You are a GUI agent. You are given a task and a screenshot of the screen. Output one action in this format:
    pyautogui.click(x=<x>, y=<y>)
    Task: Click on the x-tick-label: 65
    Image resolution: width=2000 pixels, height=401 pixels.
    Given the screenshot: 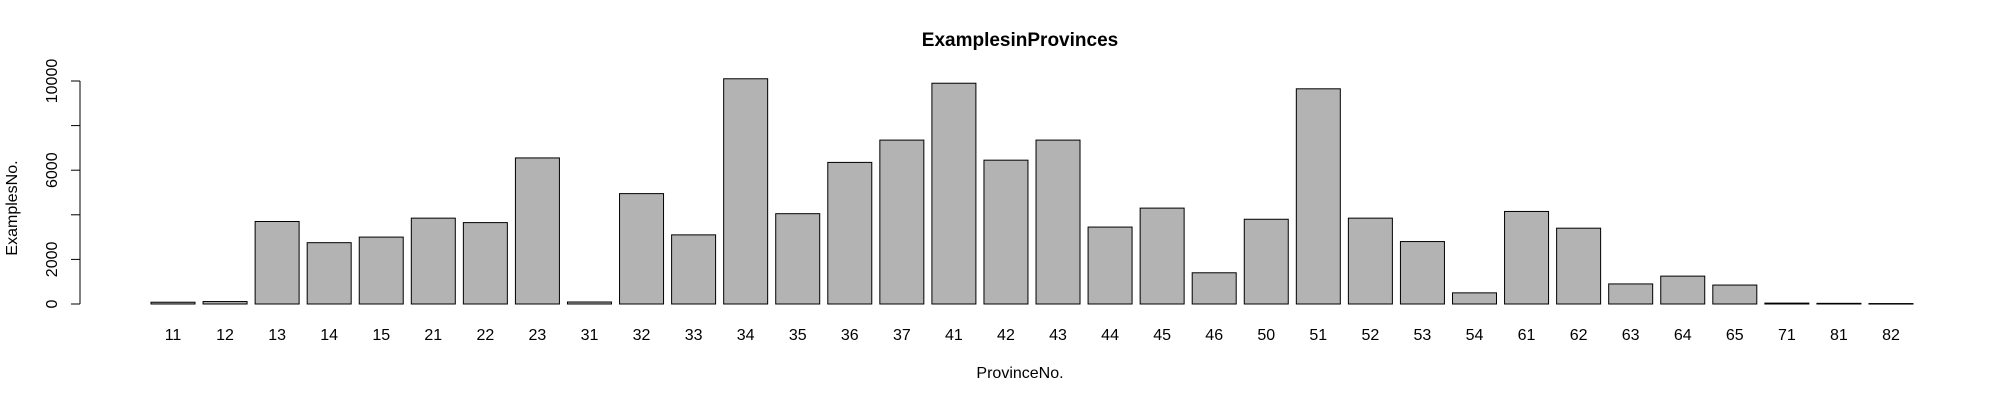 What is the action you would take?
    pyautogui.click(x=1735, y=335)
    